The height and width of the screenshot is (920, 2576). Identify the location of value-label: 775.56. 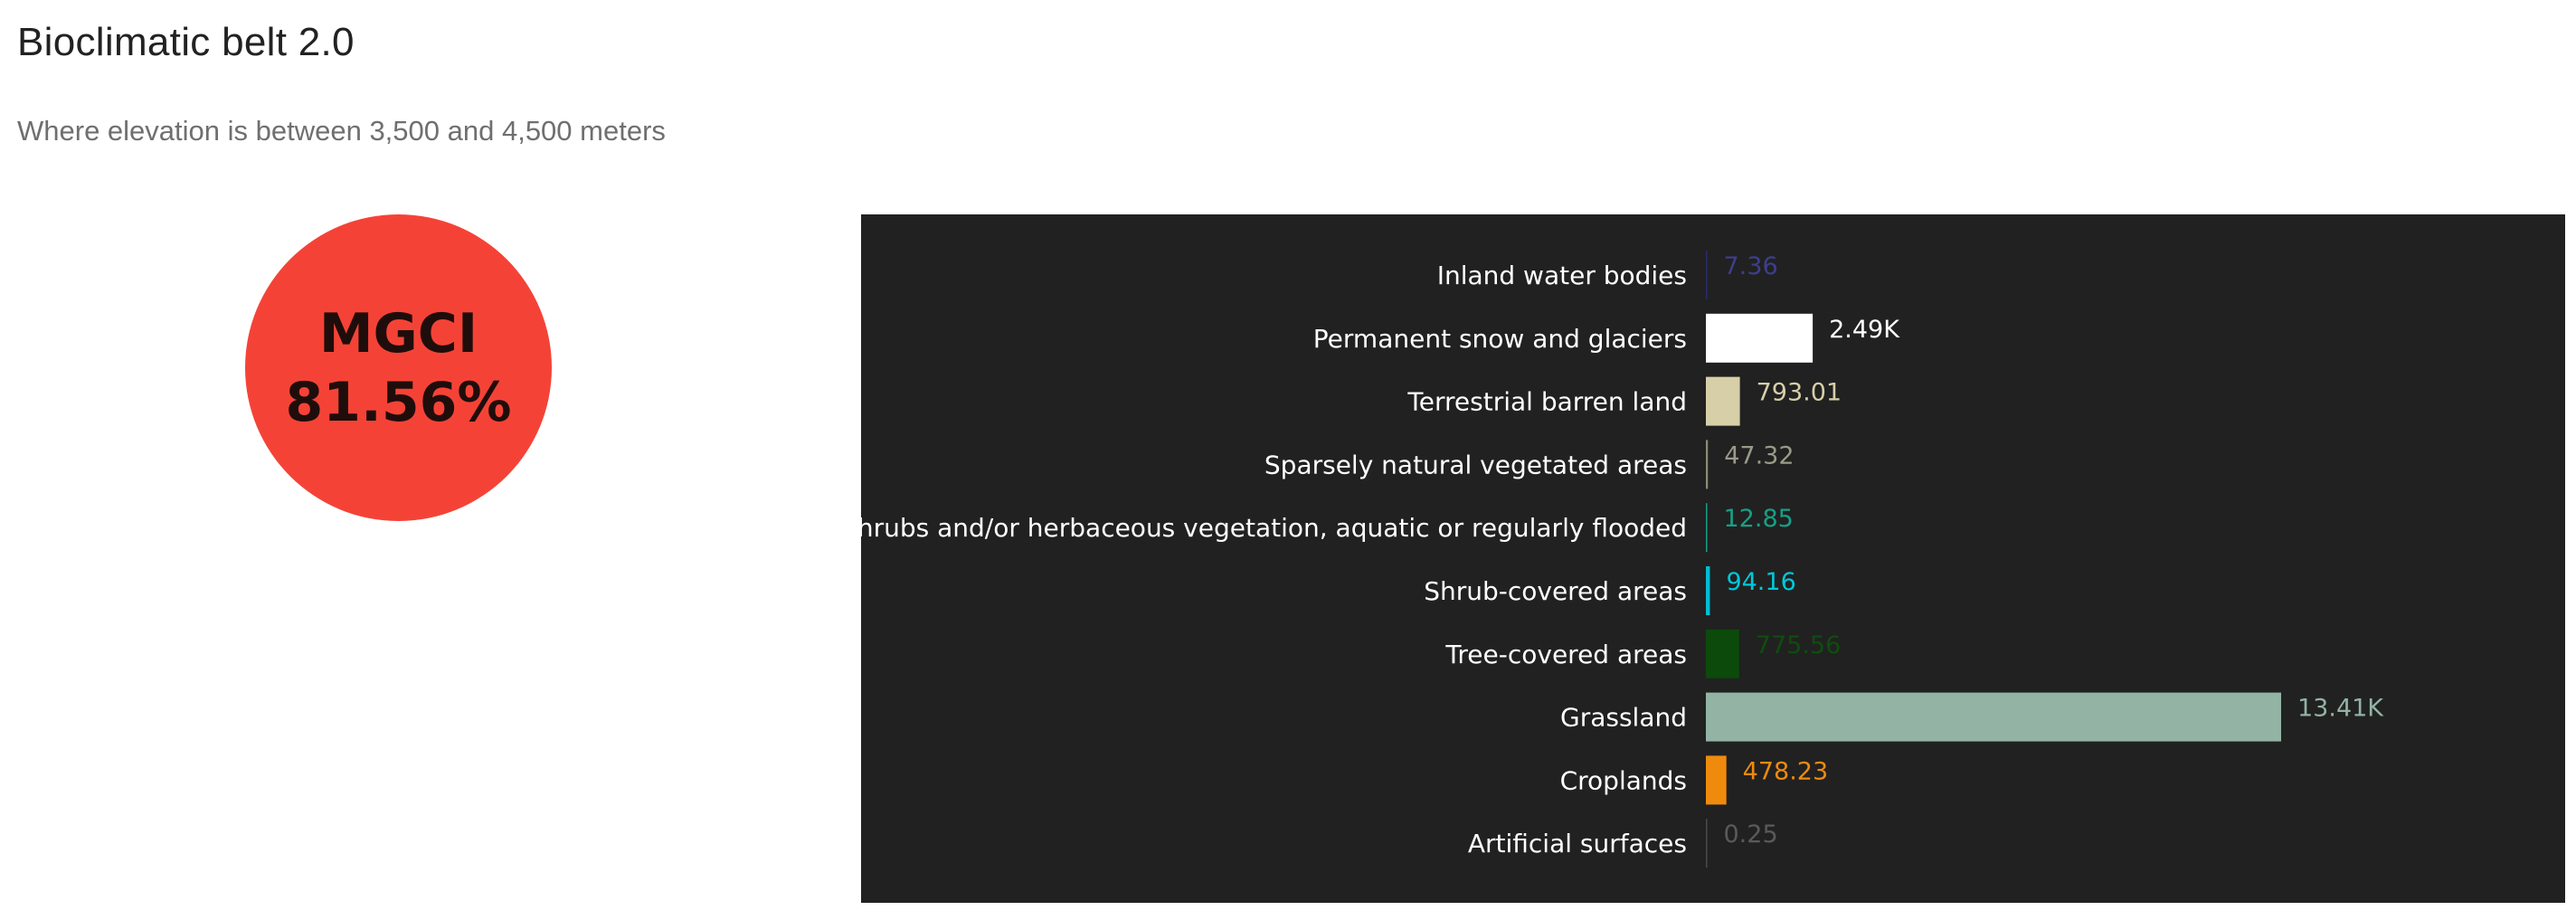
(1798, 645).